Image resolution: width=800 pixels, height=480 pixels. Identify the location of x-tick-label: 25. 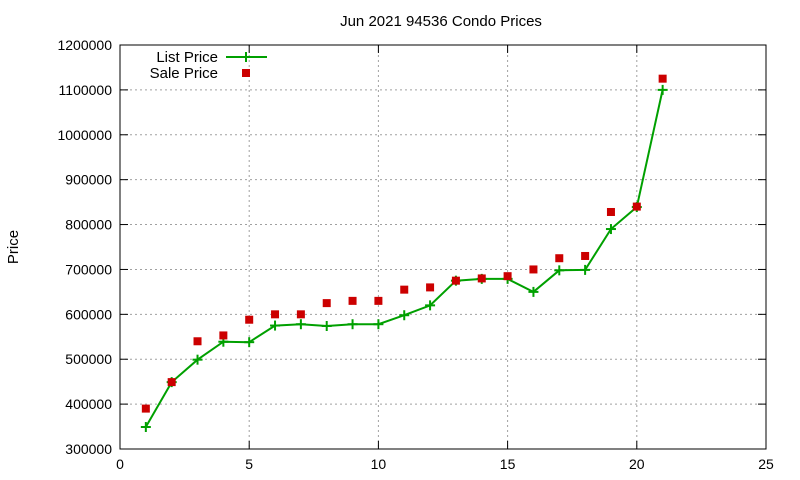
(766, 464).